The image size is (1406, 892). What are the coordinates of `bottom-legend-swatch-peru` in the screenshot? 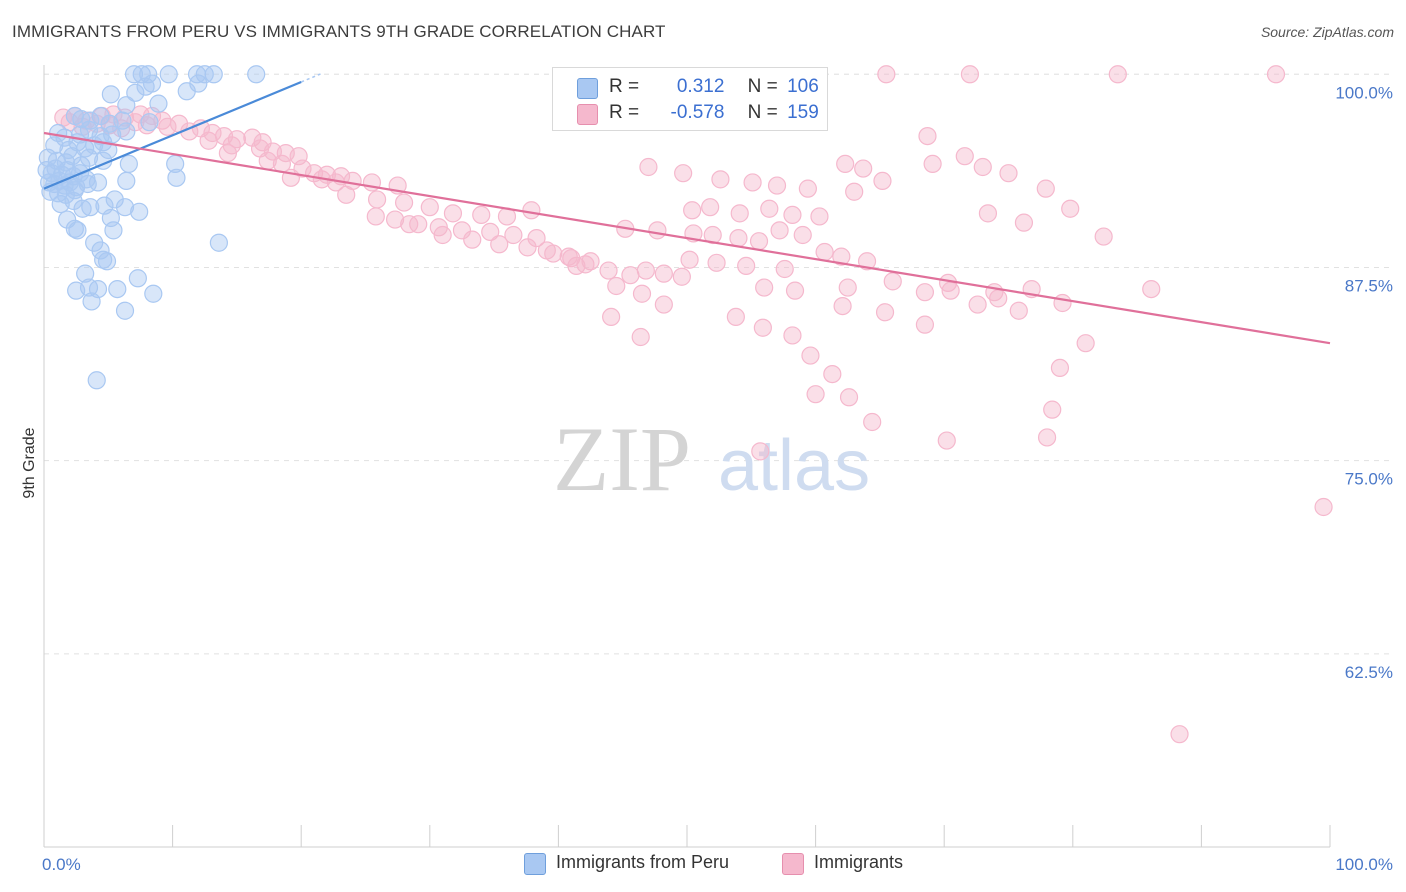 It's located at (535, 864).